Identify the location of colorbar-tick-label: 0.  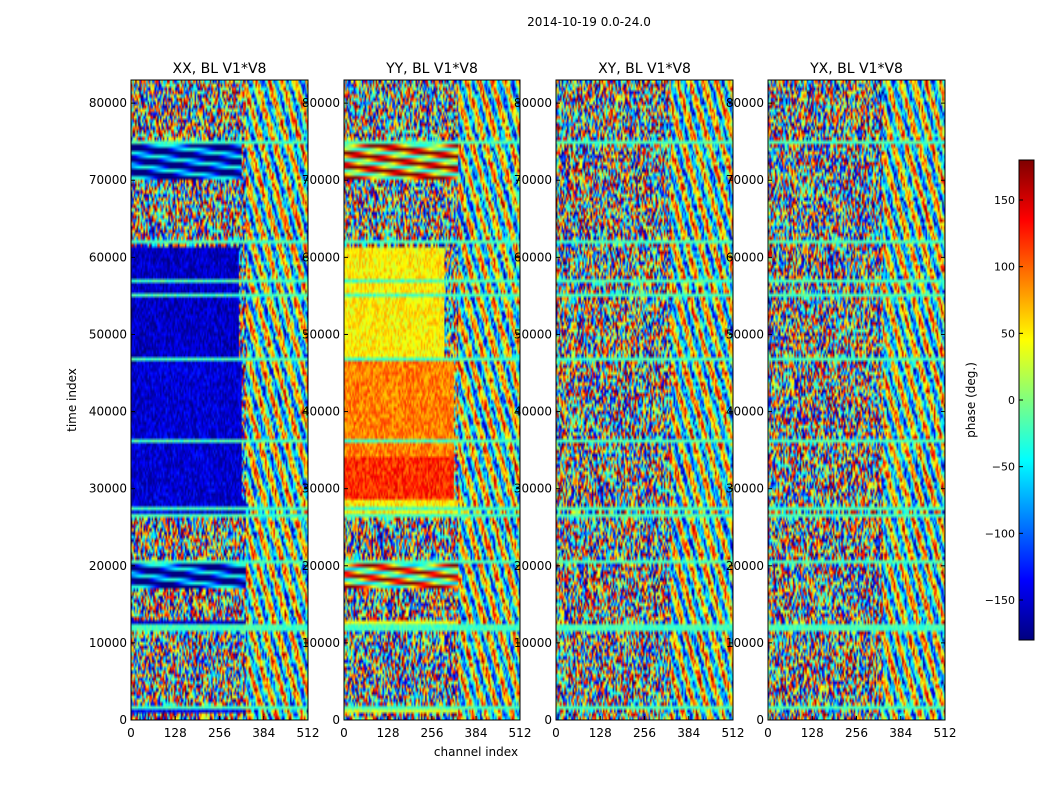
(1011, 400).